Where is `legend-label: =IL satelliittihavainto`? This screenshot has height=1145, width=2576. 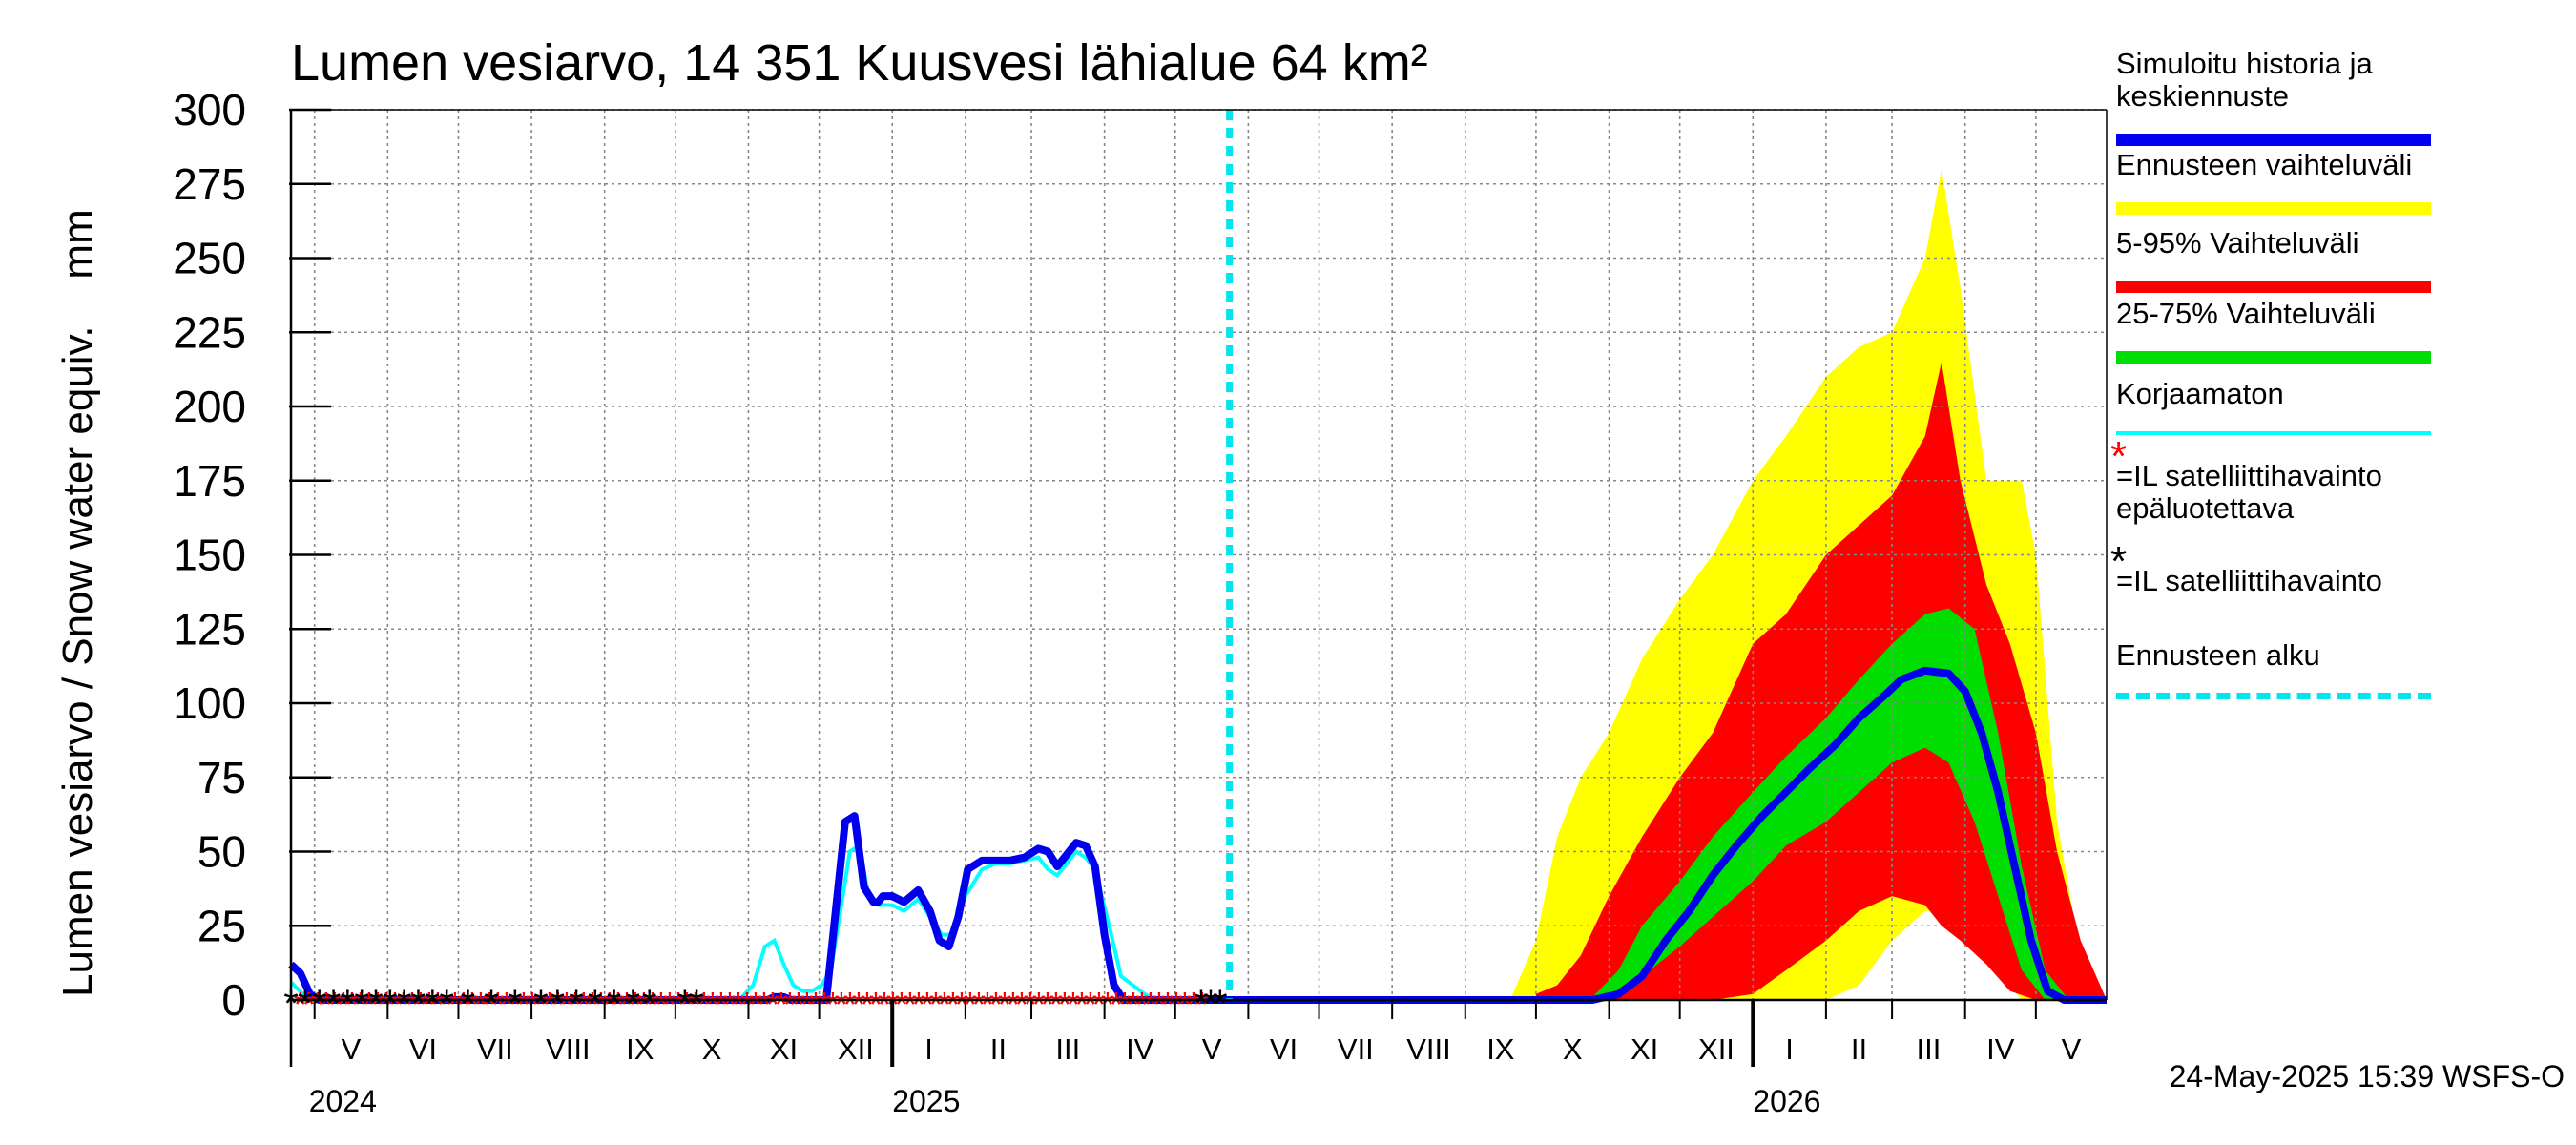 legend-label: =IL satelliittihavainto is located at coordinates (2249, 581).